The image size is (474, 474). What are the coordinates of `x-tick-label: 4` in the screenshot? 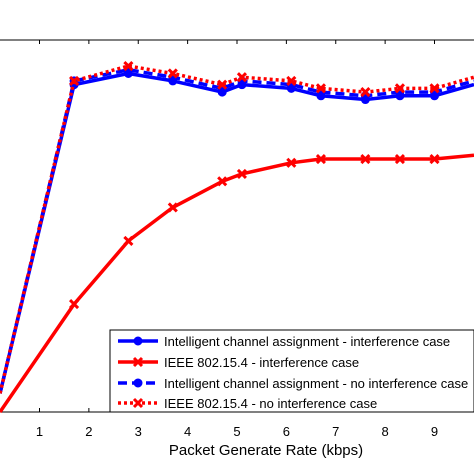 It's located at (187, 431).